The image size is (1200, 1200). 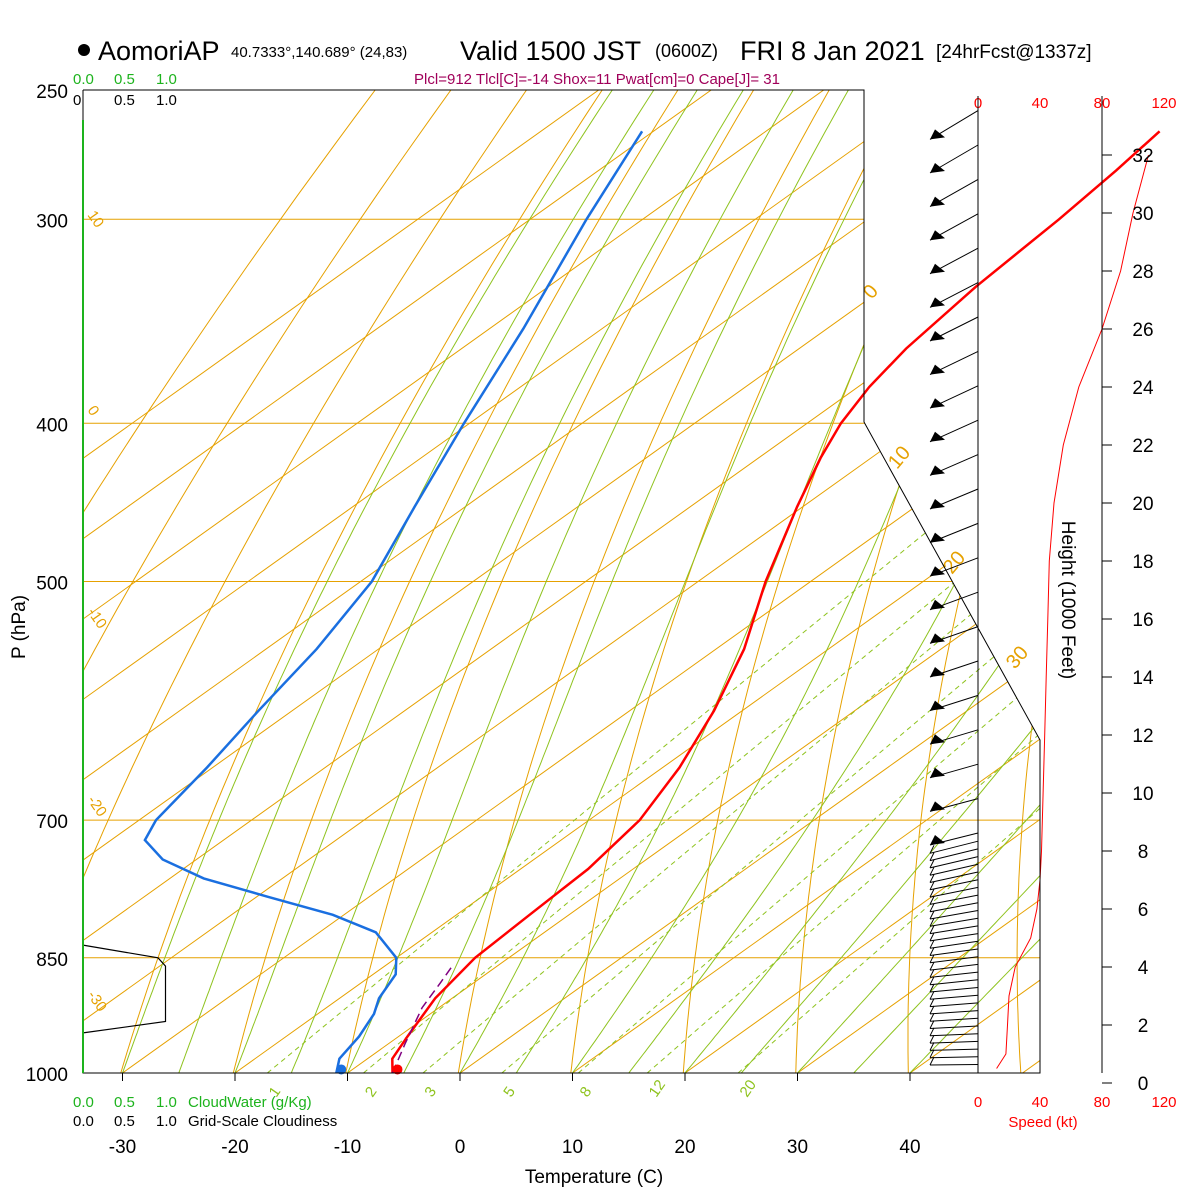 I want to click on height-axis-title: Height (1000 Feet), so click(x=1067, y=600).